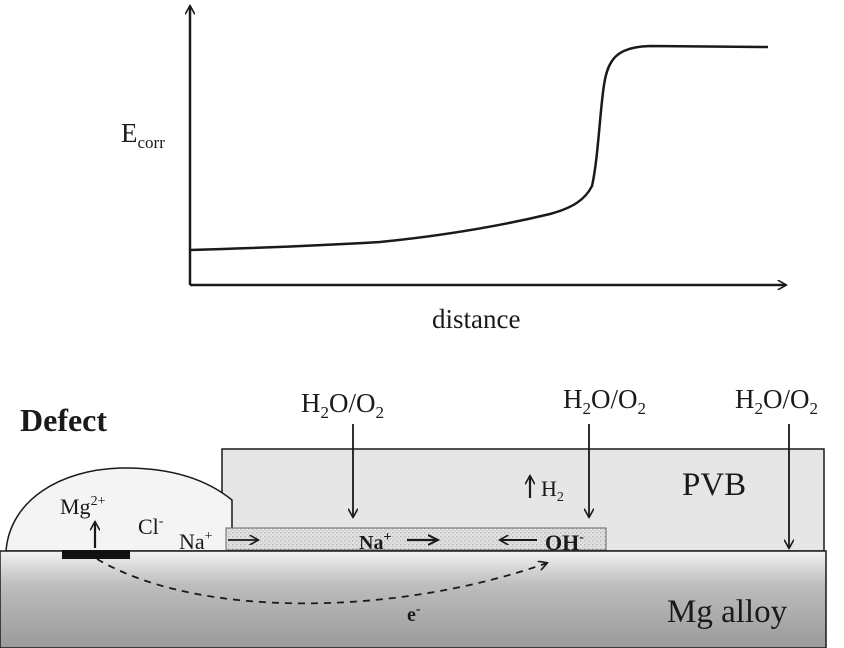  I want to click on h2o-o2-label-3: H2O/O2, so click(776, 401).